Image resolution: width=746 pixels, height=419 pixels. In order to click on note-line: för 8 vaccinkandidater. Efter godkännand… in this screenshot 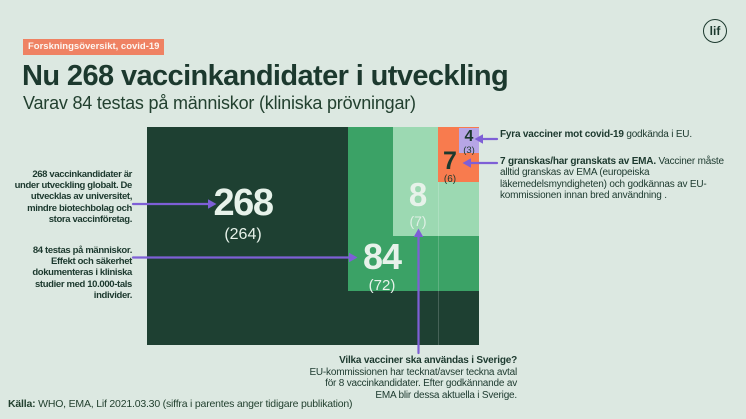, I will do `click(421, 383)`.